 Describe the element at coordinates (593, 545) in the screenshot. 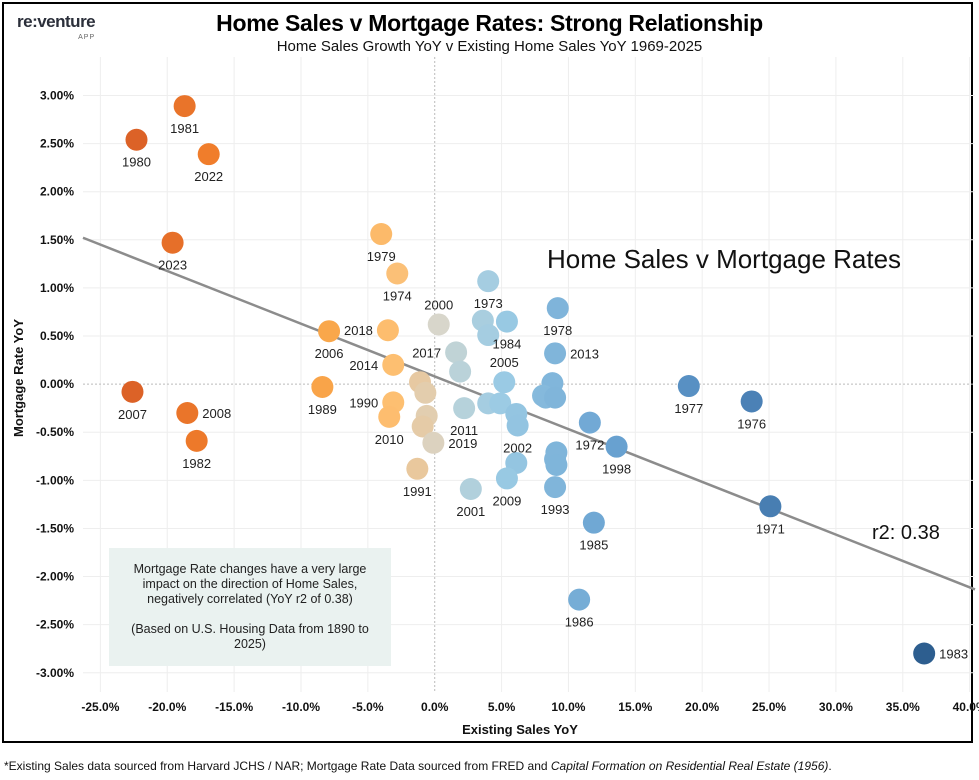

I see `point-label: 1985` at that location.